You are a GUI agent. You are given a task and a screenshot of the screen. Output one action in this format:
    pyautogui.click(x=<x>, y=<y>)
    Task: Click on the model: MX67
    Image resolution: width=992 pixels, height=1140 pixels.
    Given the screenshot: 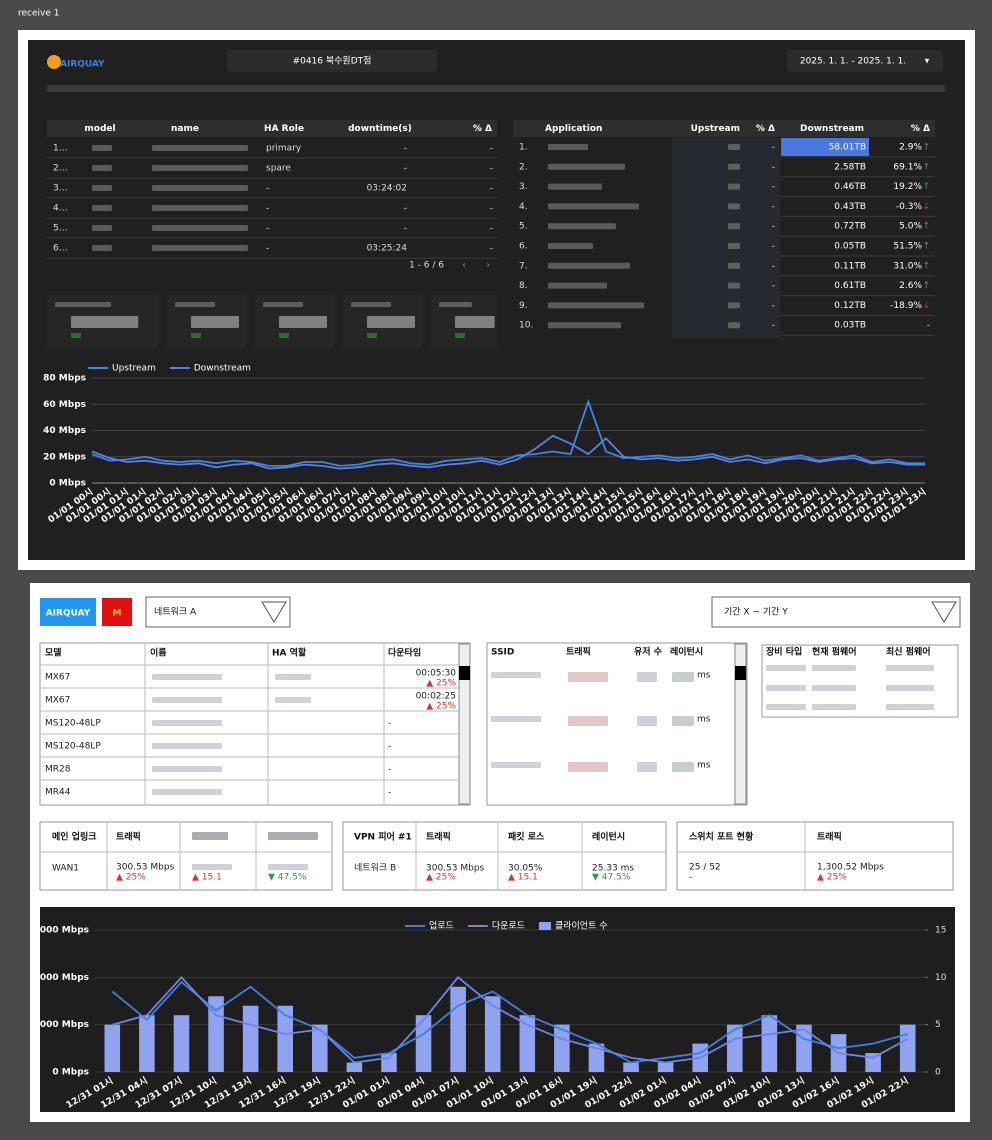 What is the action you would take?
    pyautogui.click(x=57, y=701)
    